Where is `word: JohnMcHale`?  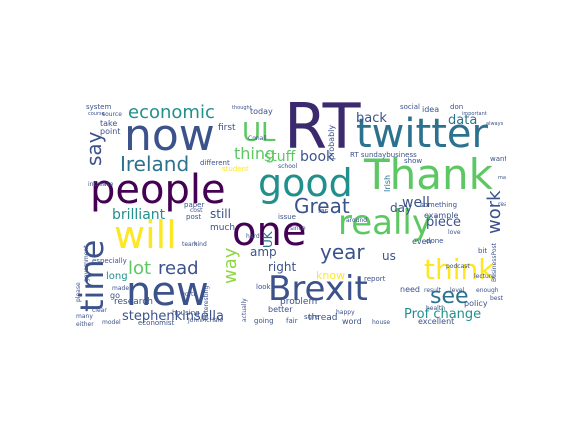
word: JohnMcHale is located at coordinates (206, 320).